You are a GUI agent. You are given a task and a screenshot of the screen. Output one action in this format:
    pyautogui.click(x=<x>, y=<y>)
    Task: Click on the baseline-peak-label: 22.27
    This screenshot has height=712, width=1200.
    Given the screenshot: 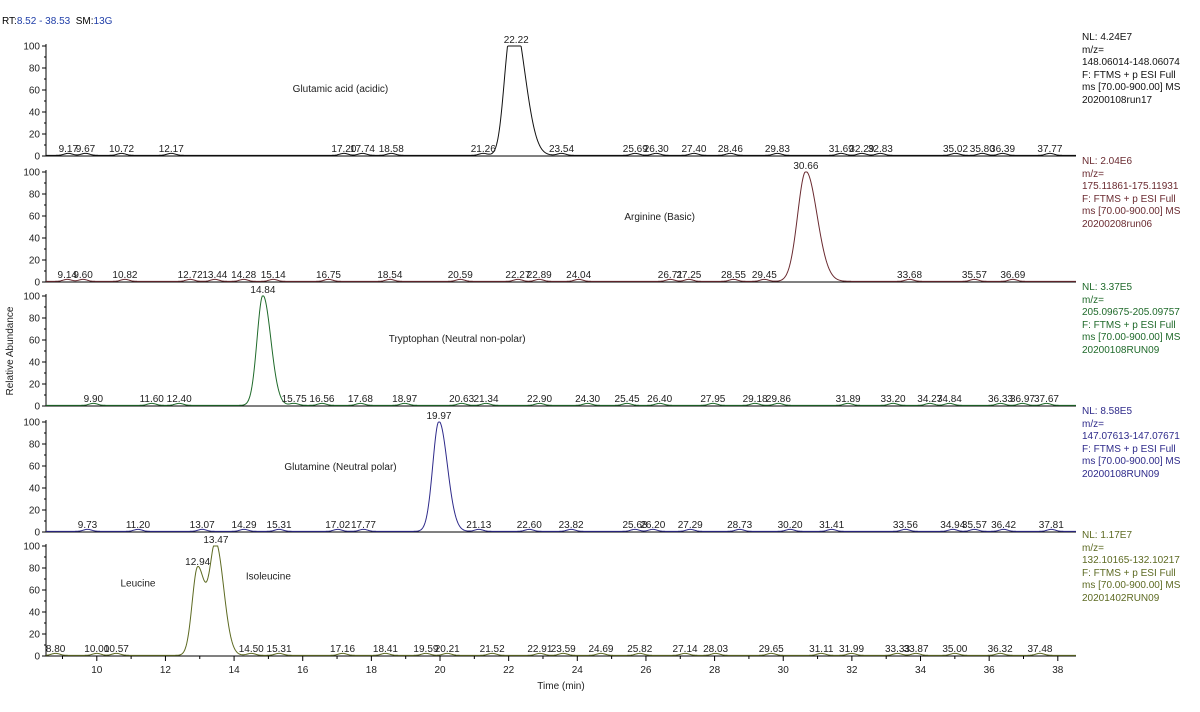 What is the action you would take?
    pyautogui.click(x=517, y=275)
    